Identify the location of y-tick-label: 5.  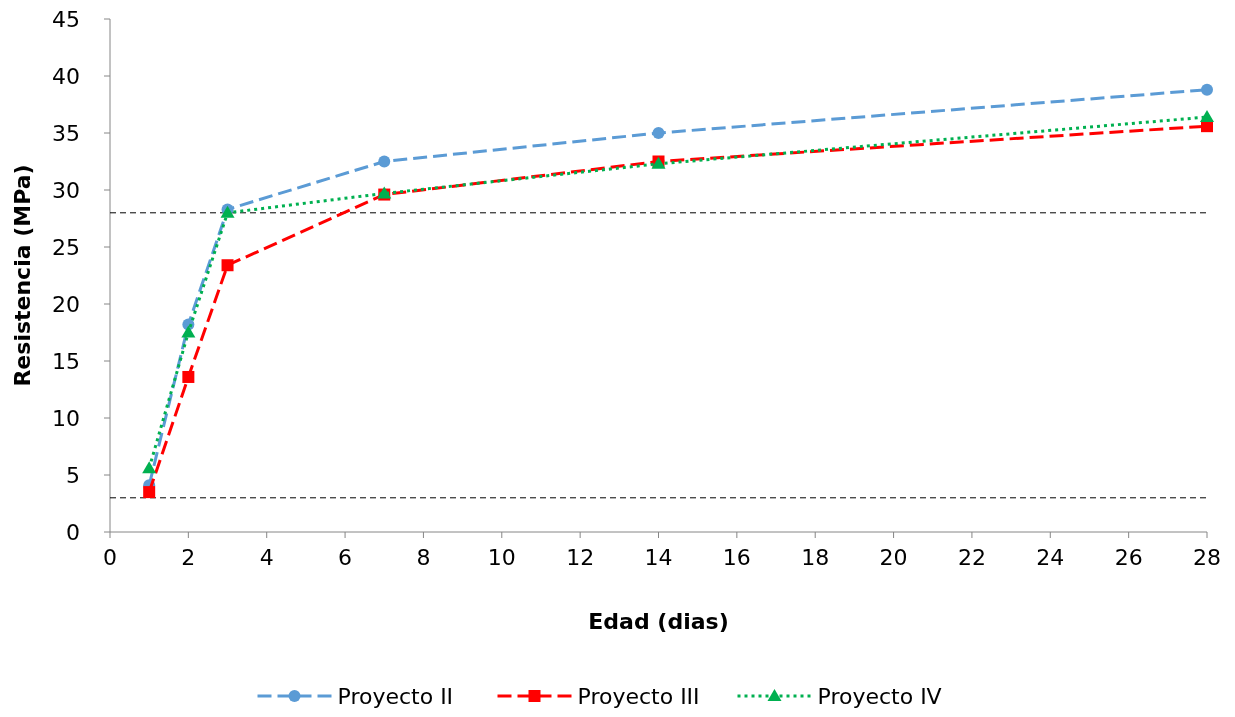
(73, 475).